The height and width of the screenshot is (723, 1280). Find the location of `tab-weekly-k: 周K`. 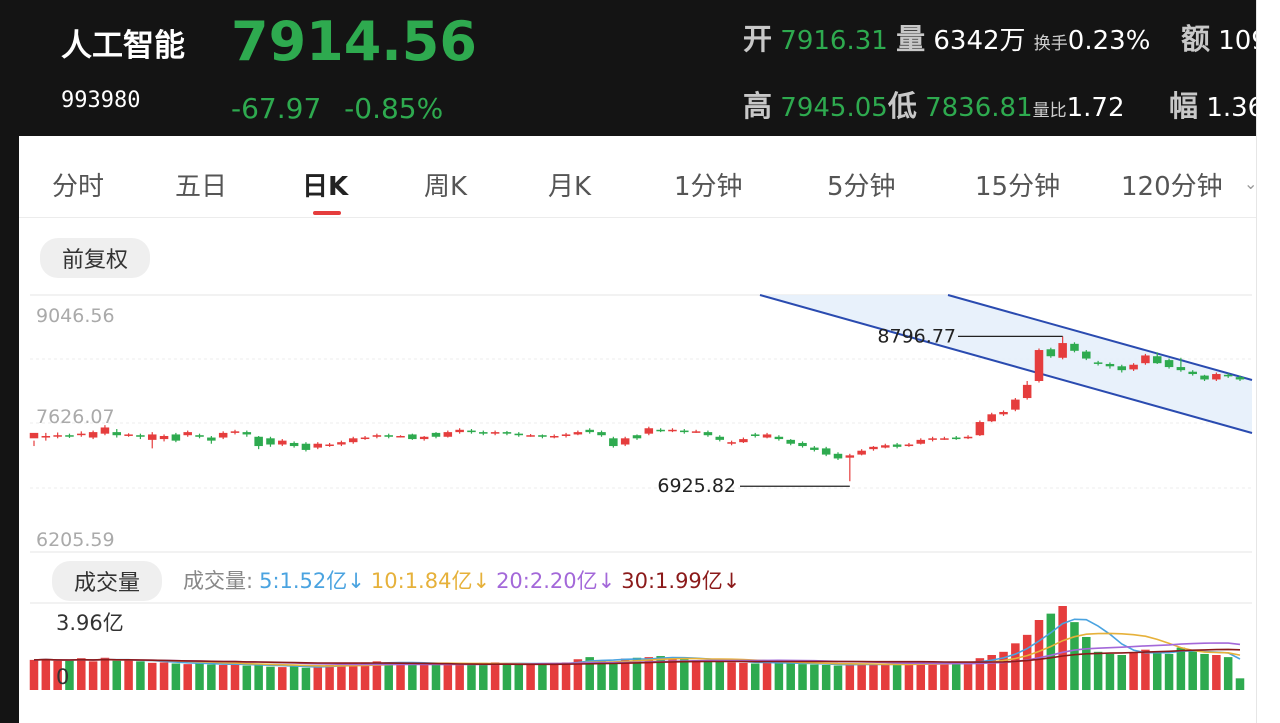

tab-weekly-k: 周K is located at coordinates (446, 187).